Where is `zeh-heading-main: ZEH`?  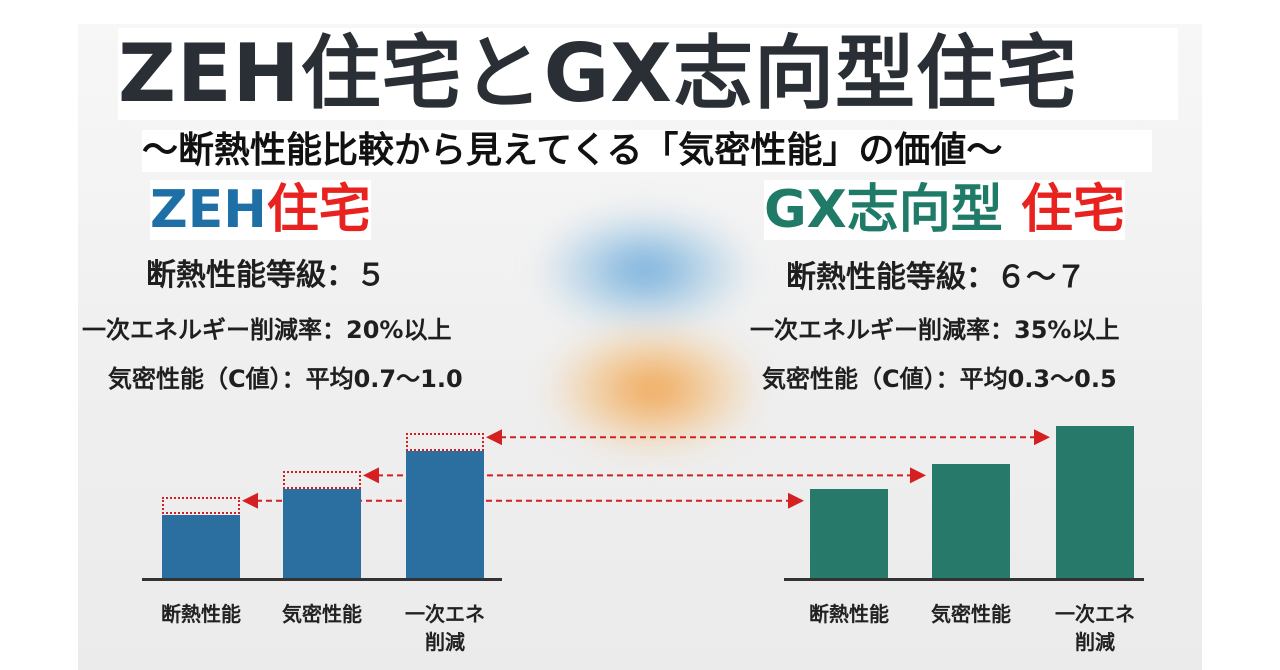
zeh-heading-main: ZEH is located at coordinates (208, 210).